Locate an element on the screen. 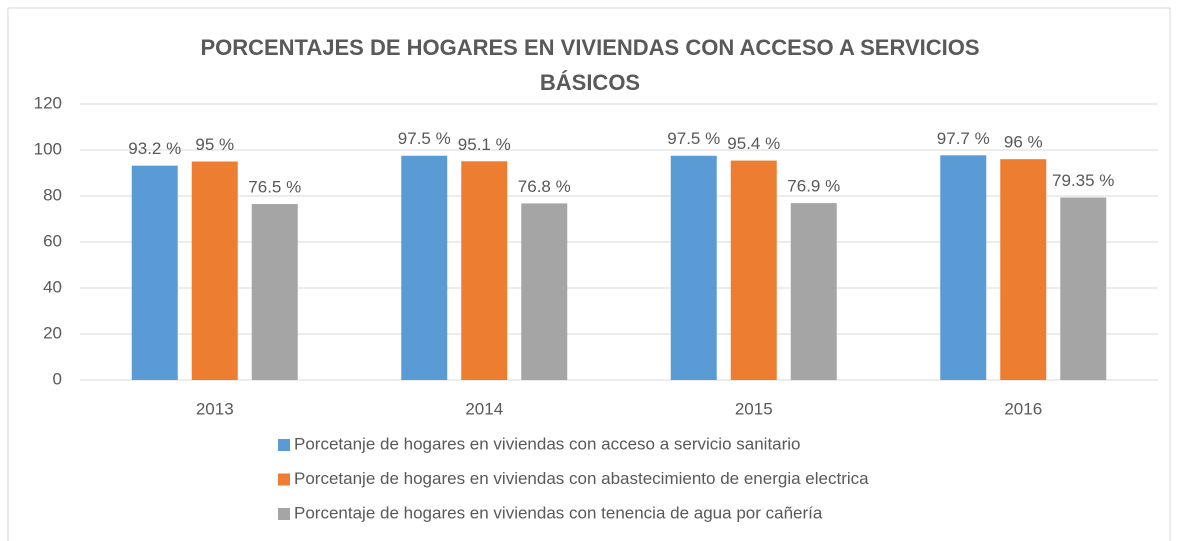 The width and height of the screenshot is (1178, 541). y-tick-label: 120 is located at coordinates (48, 102).